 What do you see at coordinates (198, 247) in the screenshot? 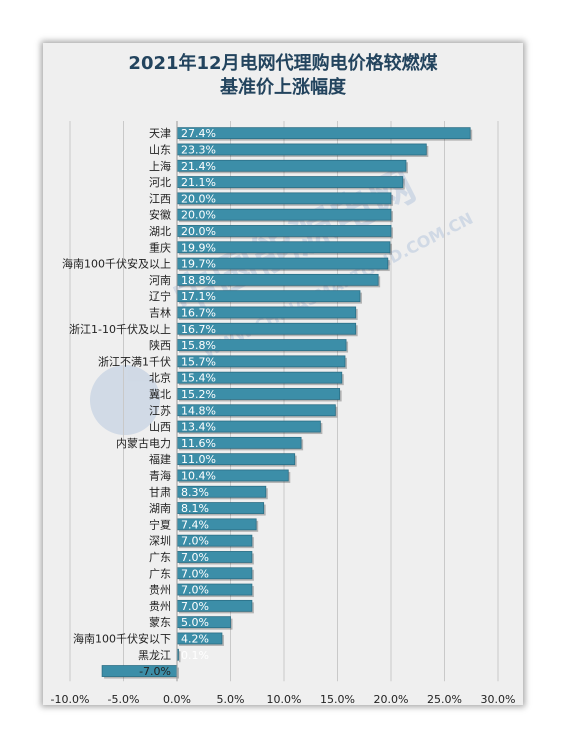
I see `data-label: 19.9%` at bounding box center [198, 247].